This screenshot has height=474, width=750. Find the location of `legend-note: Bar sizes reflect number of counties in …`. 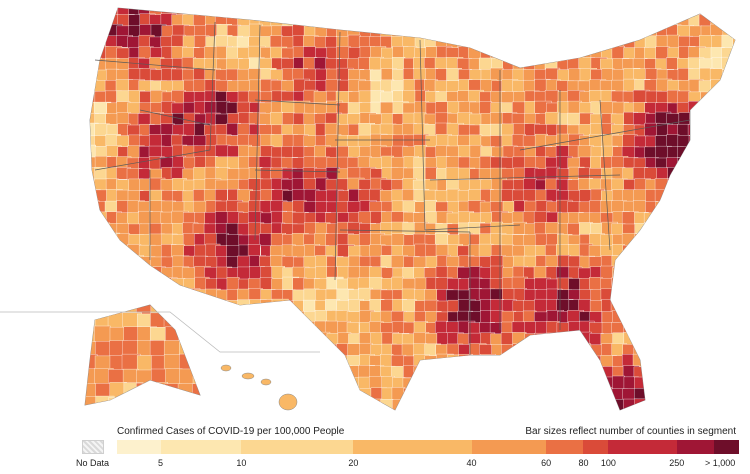

legend-note: Bar sizes reflect number of counties in … is located at coordinates (630, 431).